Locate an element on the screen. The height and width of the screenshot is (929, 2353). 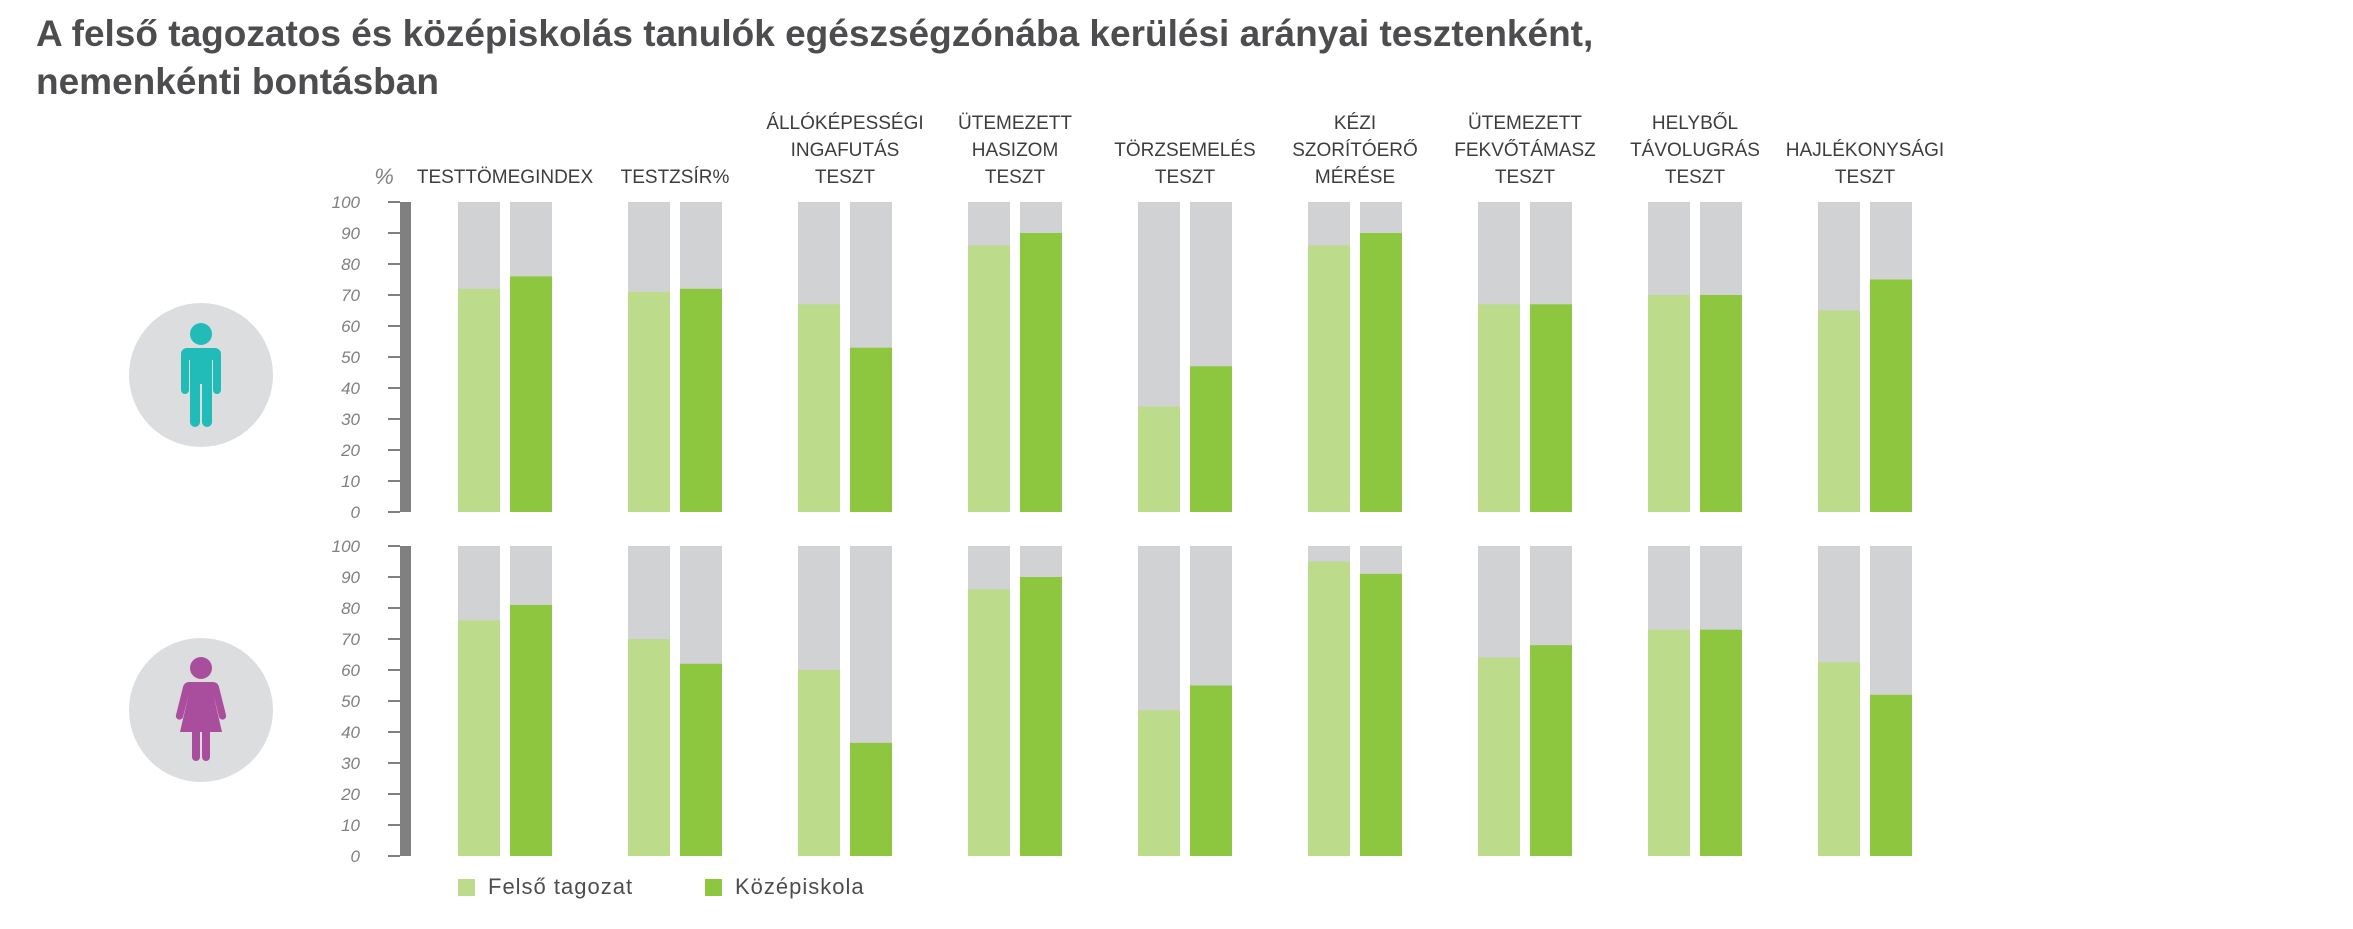
category-label-line: TÁVOLUGRÁS is located at coordinates (1695, 150).